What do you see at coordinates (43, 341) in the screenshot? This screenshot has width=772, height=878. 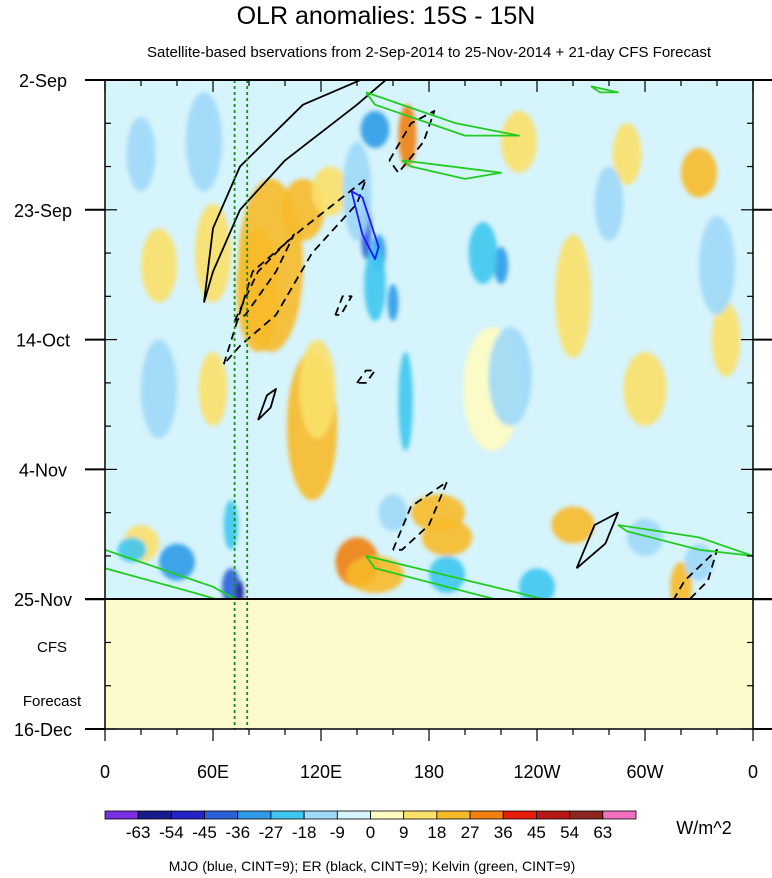 I see `y-tick-label: 14-Oct` at bounding box center [43, 341].